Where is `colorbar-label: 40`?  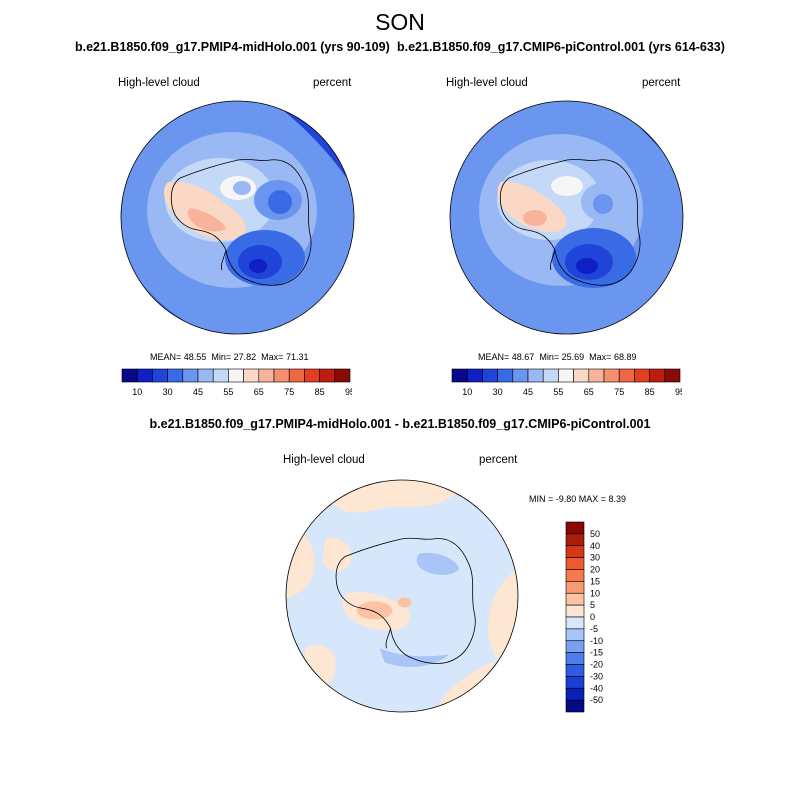 colorbar-label: 40 is located at coordinates (595, 546).